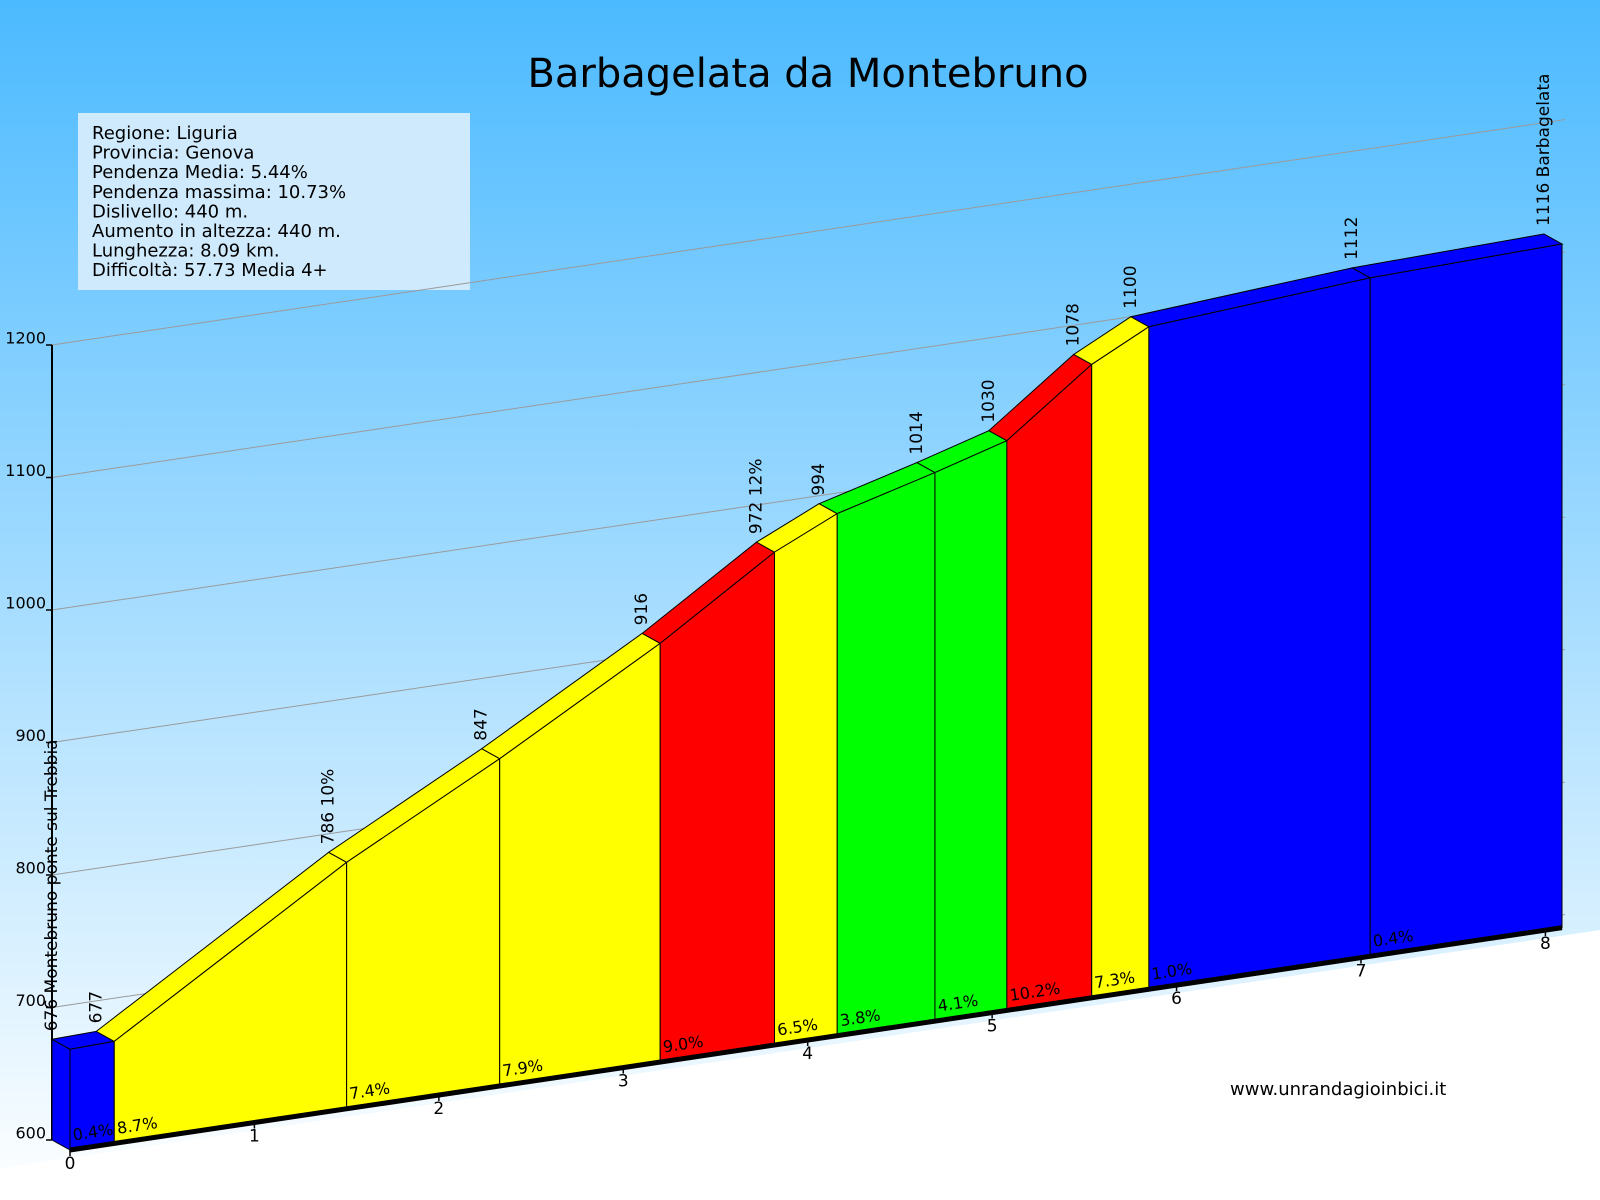 This screenshot has height=1200, width=1600. I want to click on elevation-label: 972 12%, so click(757, 496).